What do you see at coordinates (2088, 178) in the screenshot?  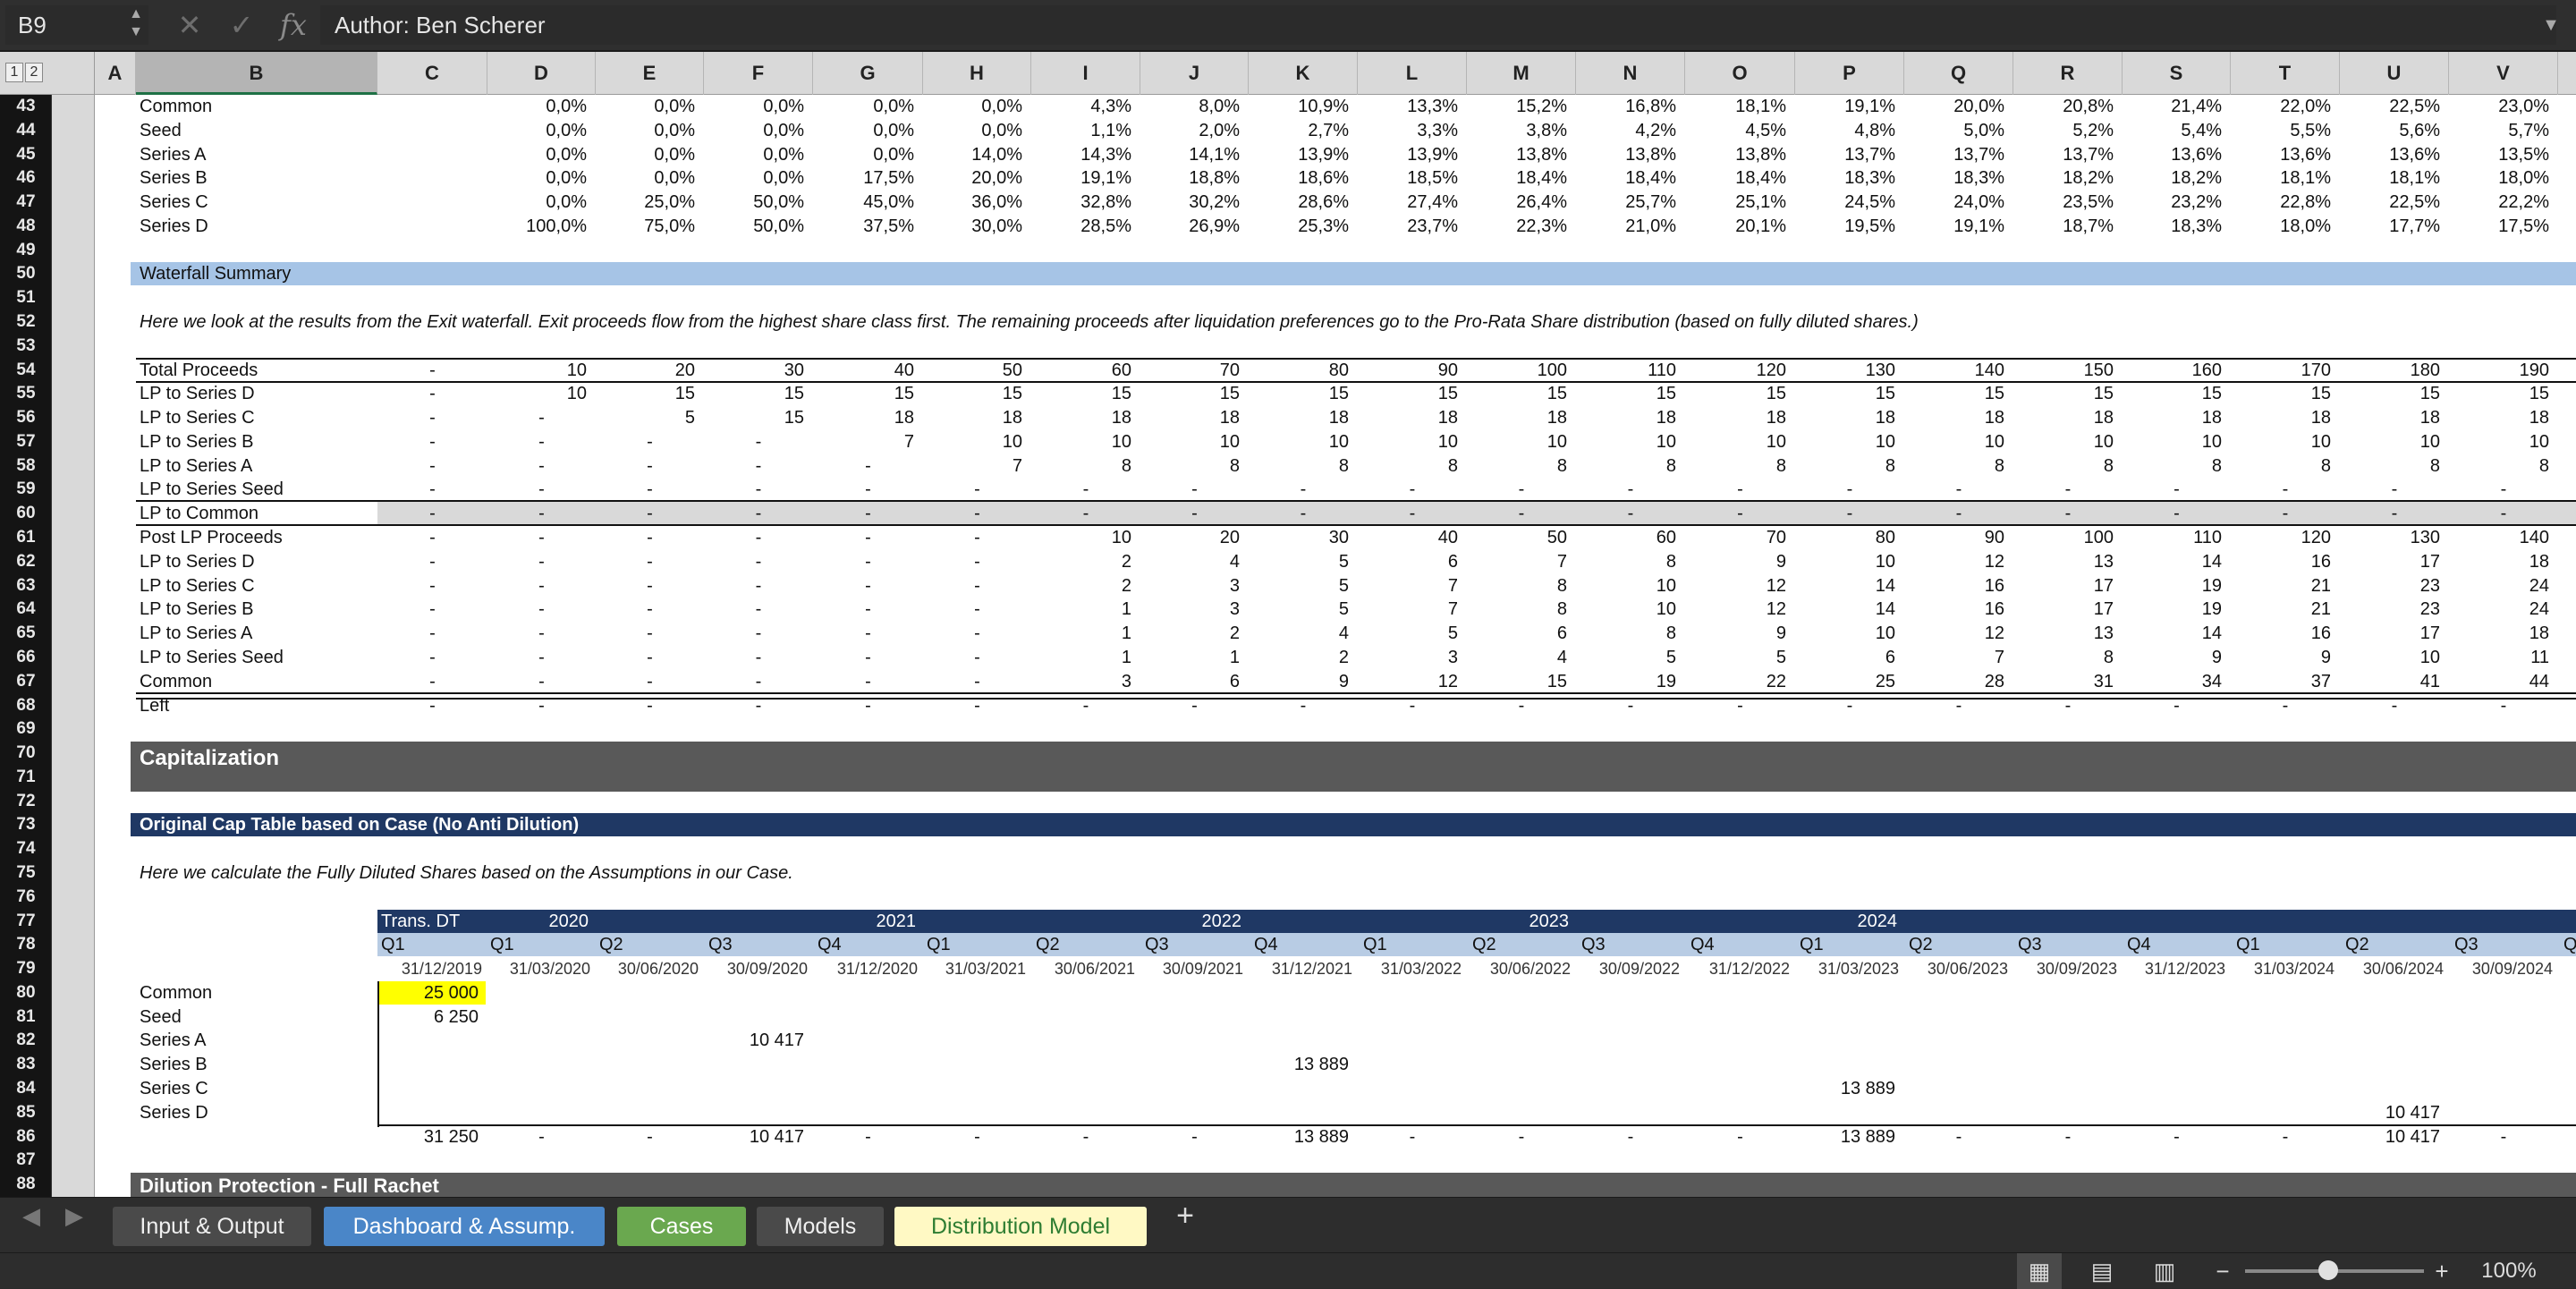 I see `value-cell: 18,2%` at bounding box center [2088, 178].